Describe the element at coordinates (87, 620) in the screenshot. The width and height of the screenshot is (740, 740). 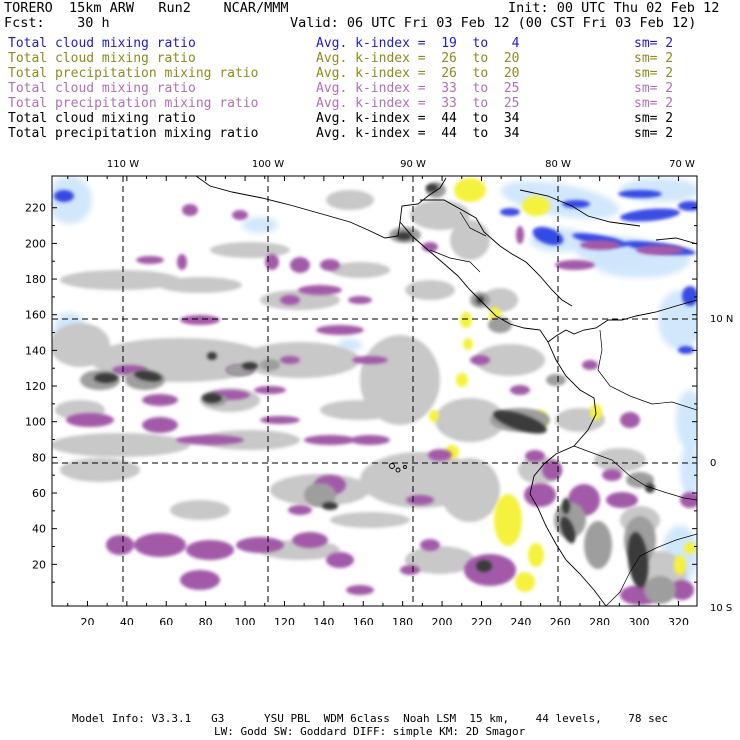
I see `x-tick-label: 20` at that location.